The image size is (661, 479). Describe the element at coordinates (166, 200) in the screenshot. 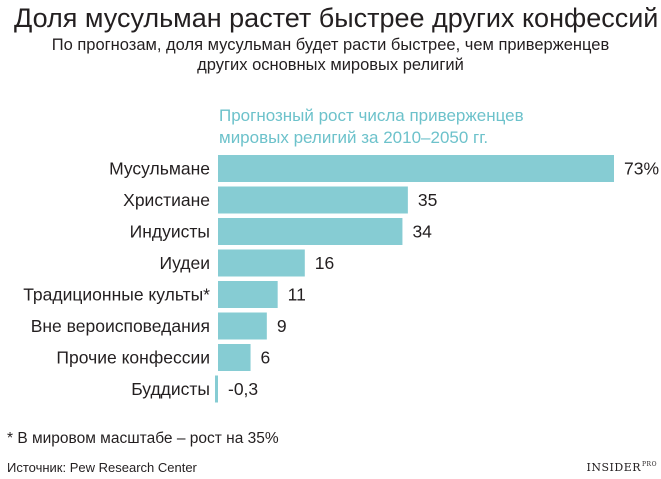

I see `category-label-2: Христиане` at that location.